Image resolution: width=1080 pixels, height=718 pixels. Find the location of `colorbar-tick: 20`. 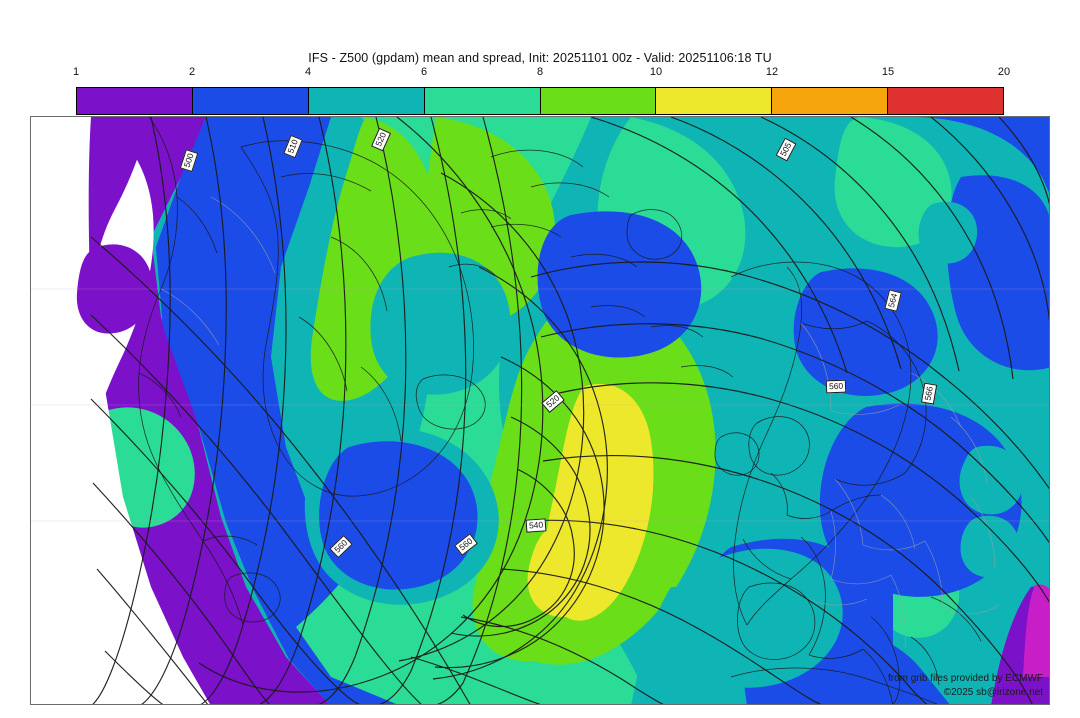

colorbar-tick: 20 is located at coordinates (1004, 72).